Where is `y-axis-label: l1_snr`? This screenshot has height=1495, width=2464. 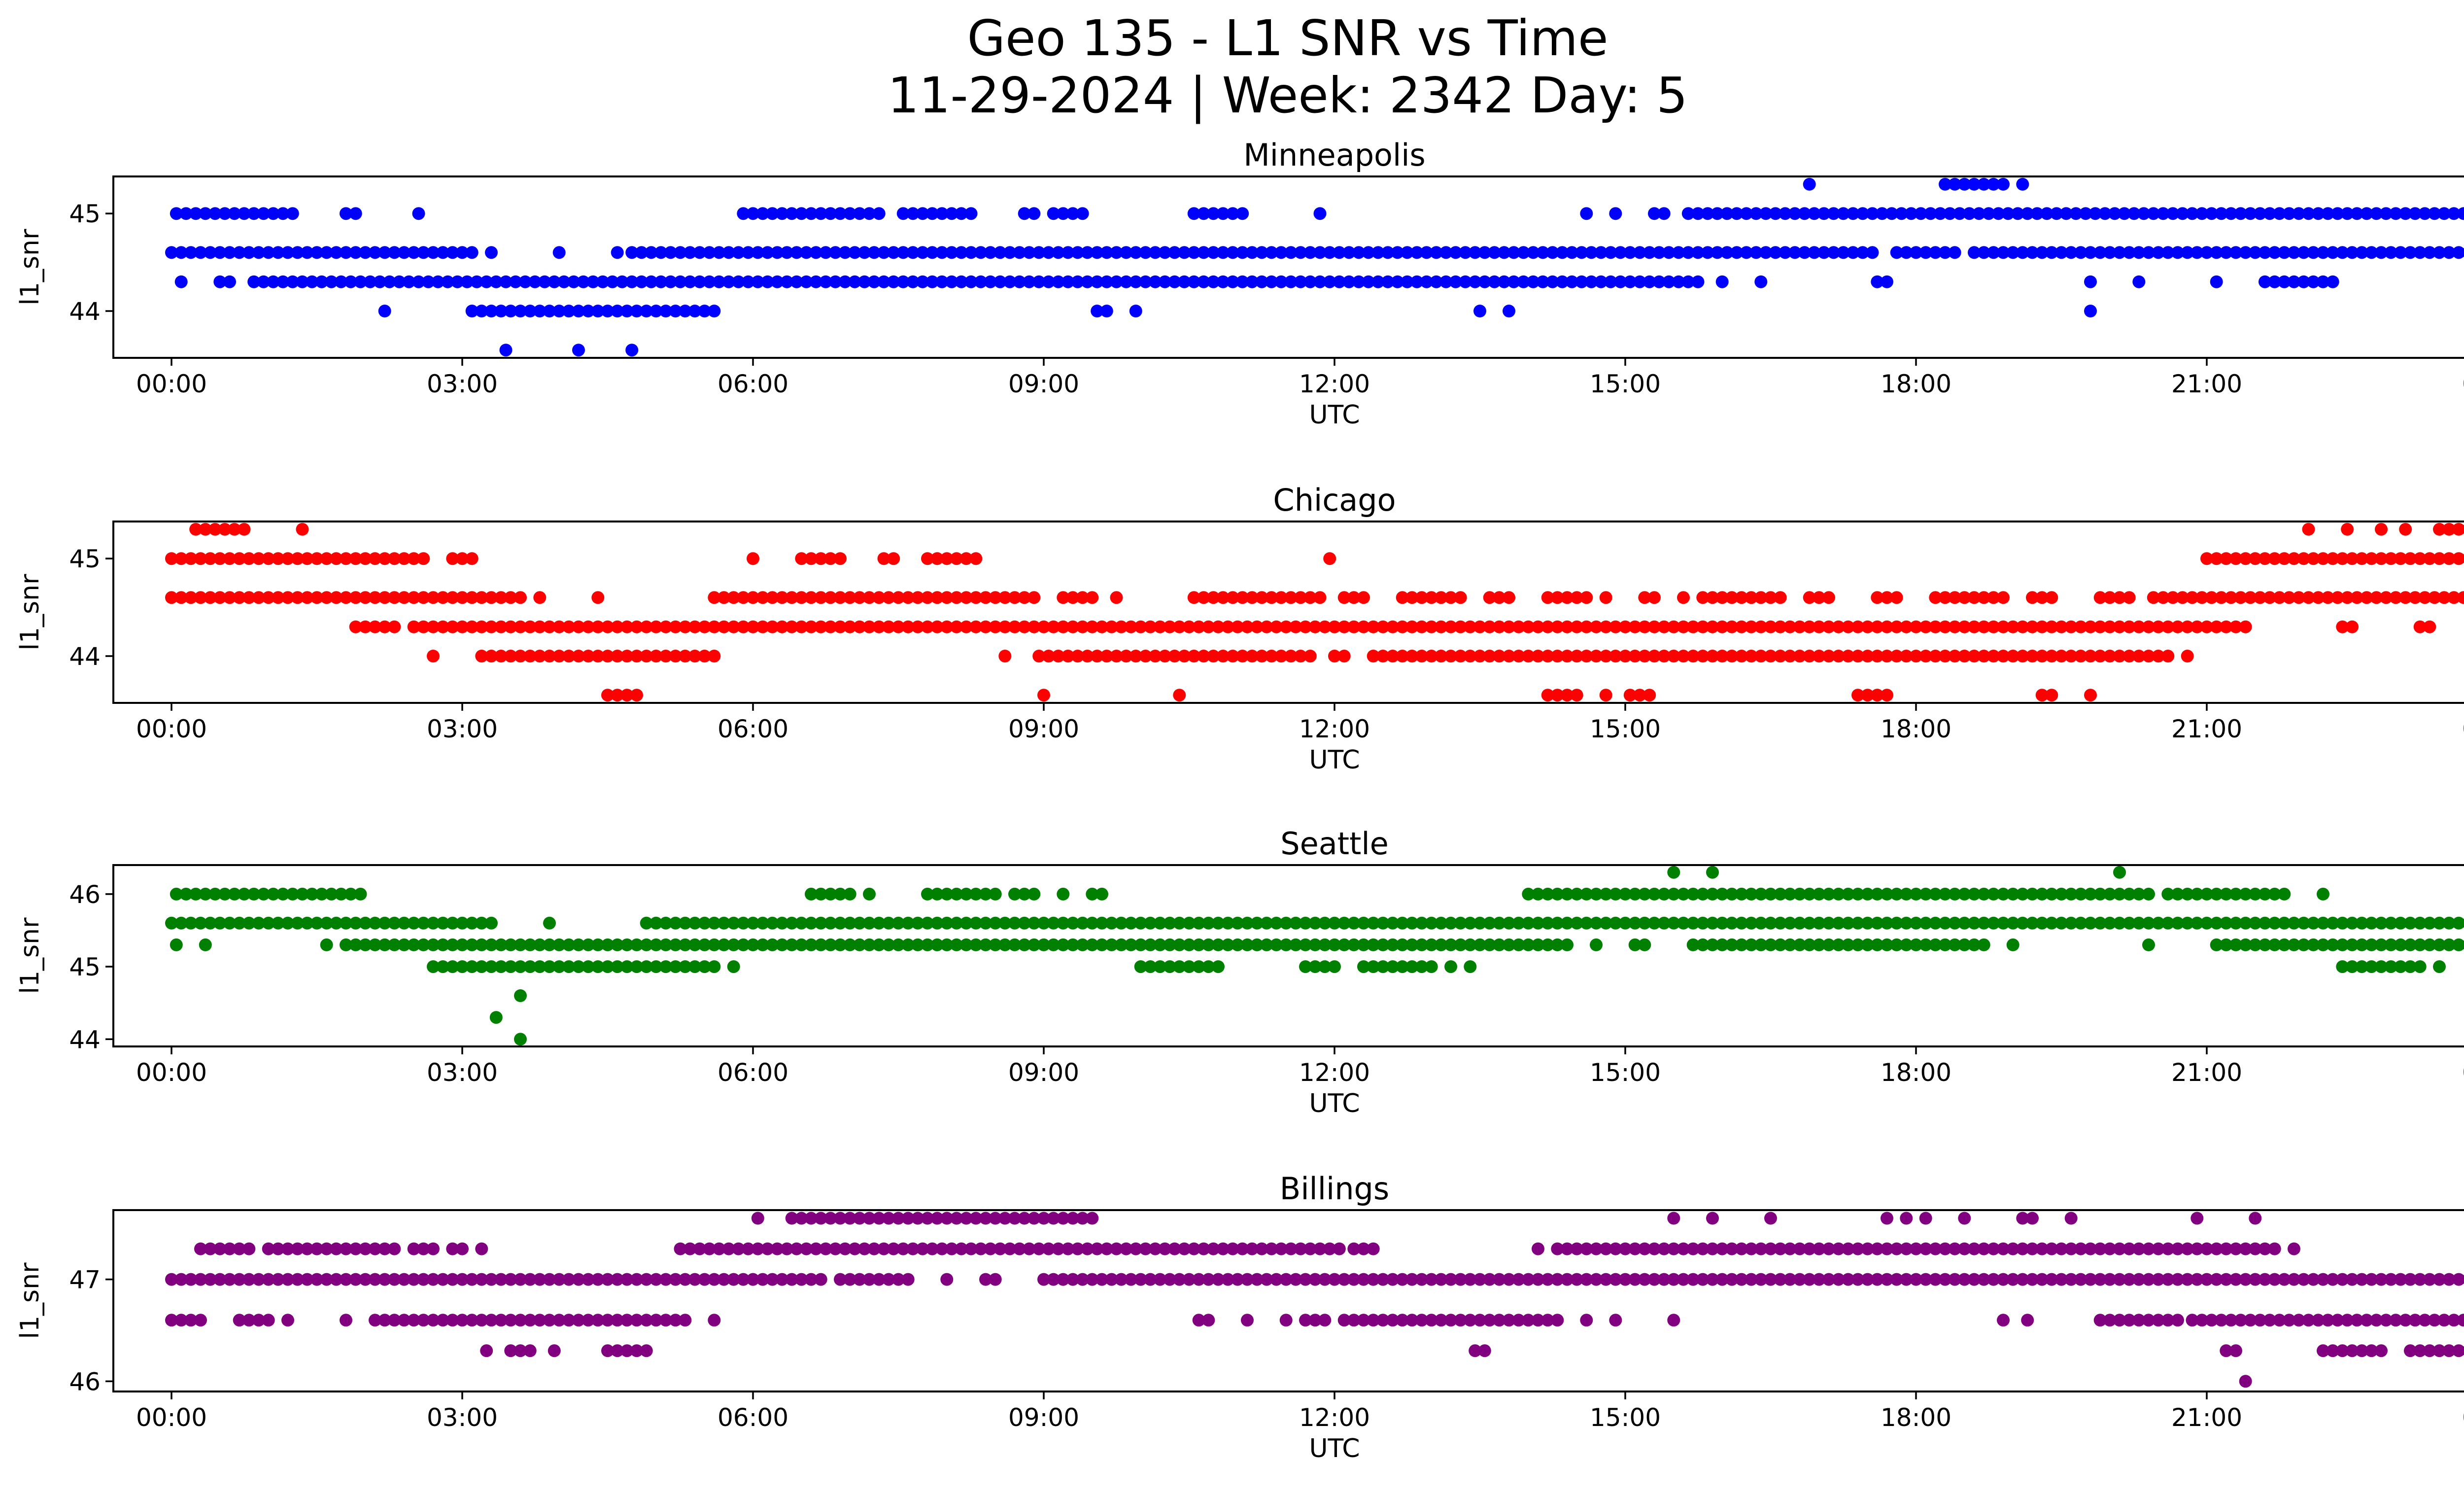 y-axis-label: l1_snr is located at coordinates (30, 612).